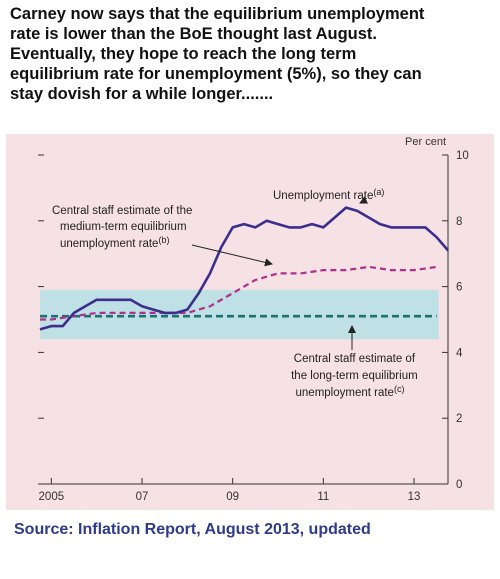 The image size is (500, 579). Describe the element at coordinates (459, 419) in the screenshot. I see `y-tick-label-1: 2` at that location.